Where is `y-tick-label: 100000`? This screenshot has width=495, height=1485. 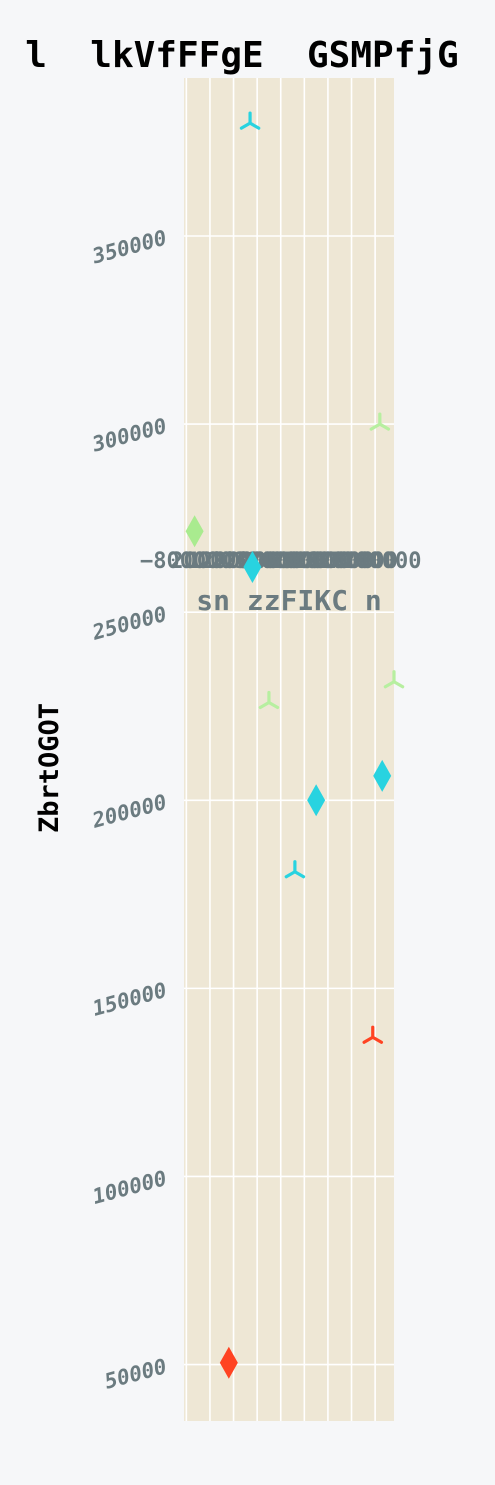 y-tick-label: 100000 is located at coordinates (129, 1187).